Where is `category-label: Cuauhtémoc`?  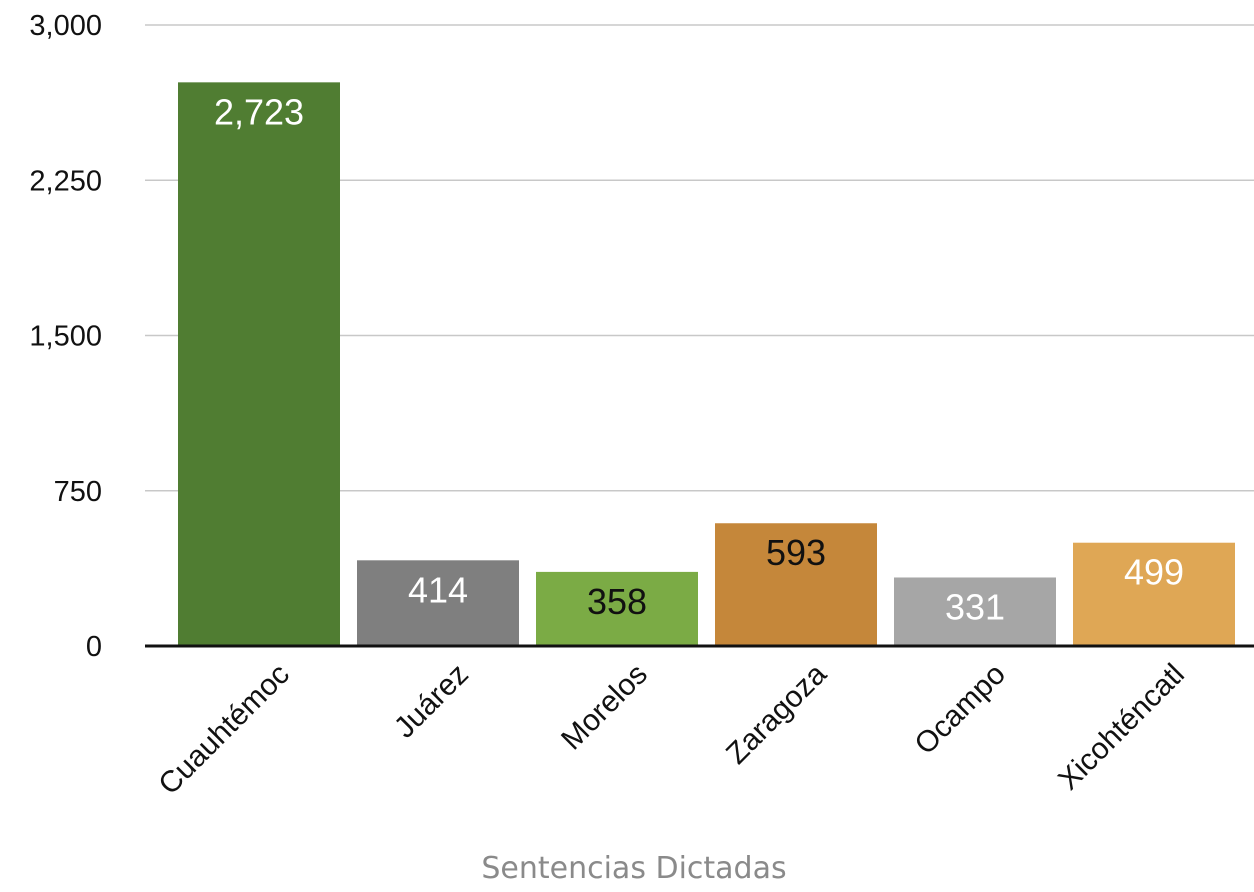 category-label: Cuauhtémoc is located at coordinates (224, 730).